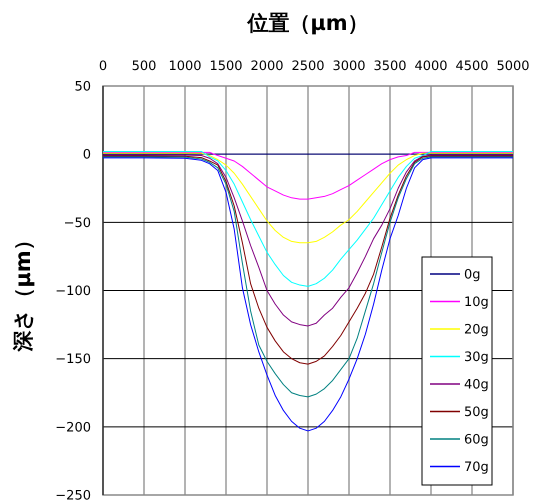 The width and height of the screenshot is (533, 502). I want to click on x-tick-label: 3000, so click(349, 66).